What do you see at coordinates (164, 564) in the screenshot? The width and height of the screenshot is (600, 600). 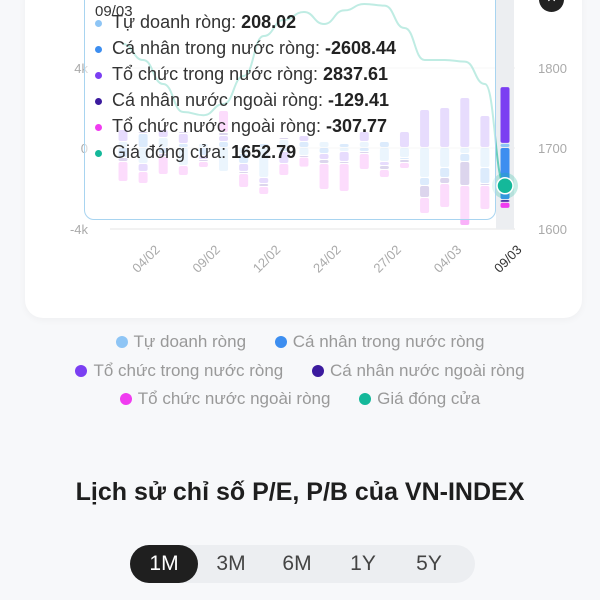 I see `period-1m: 1M` at bounding box center [164, 564].